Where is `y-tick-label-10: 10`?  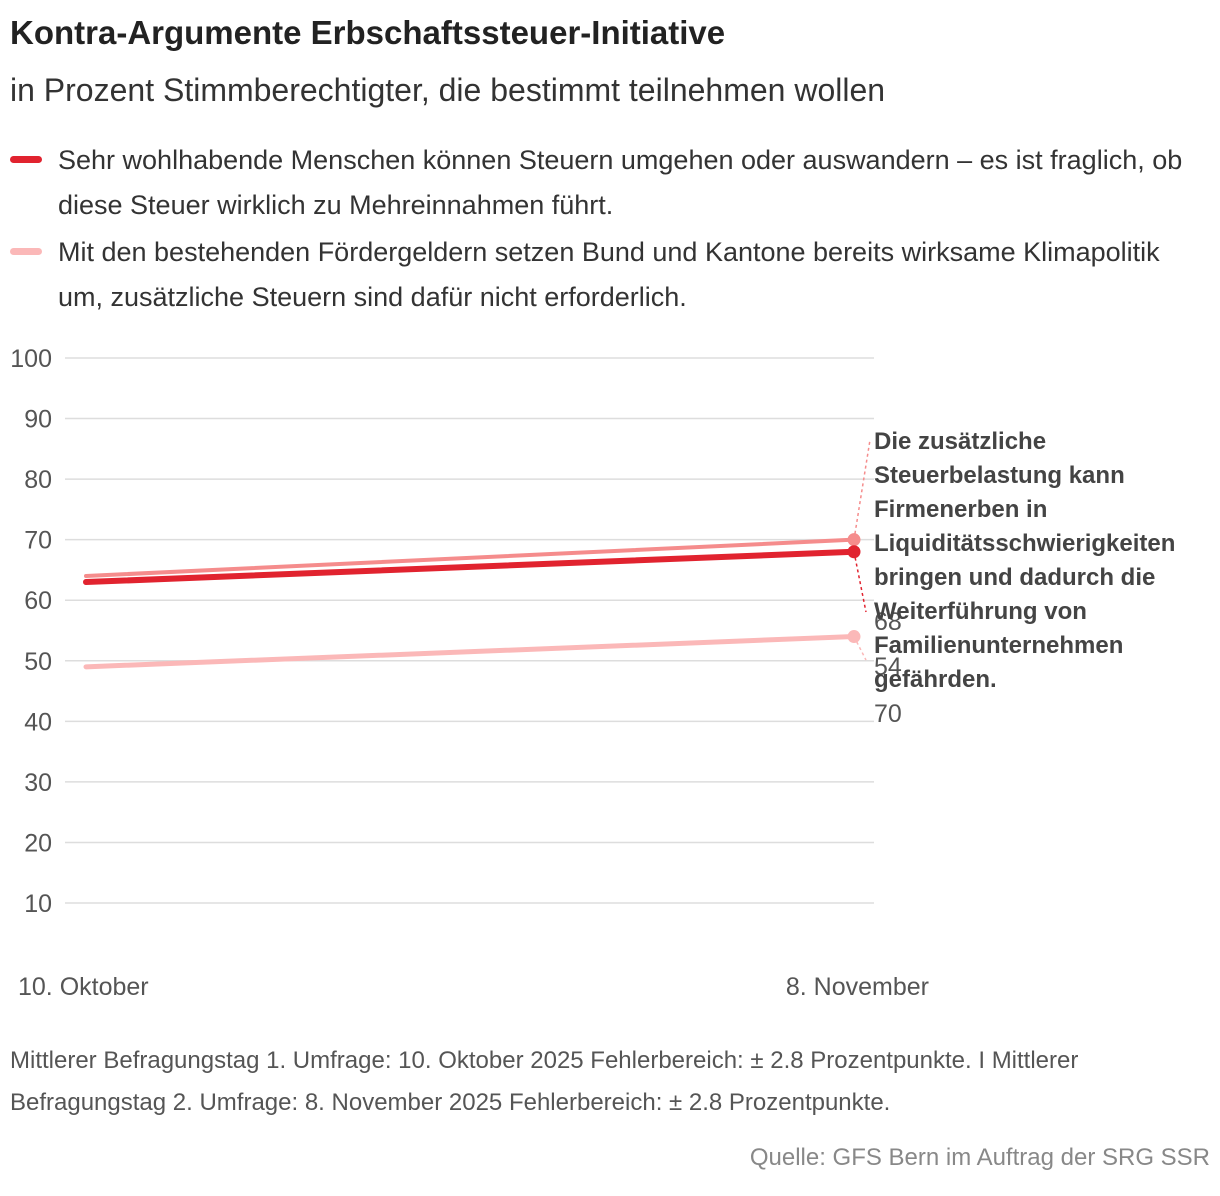
y-tick-label-10: 10 is located at coordinates (38, 904).